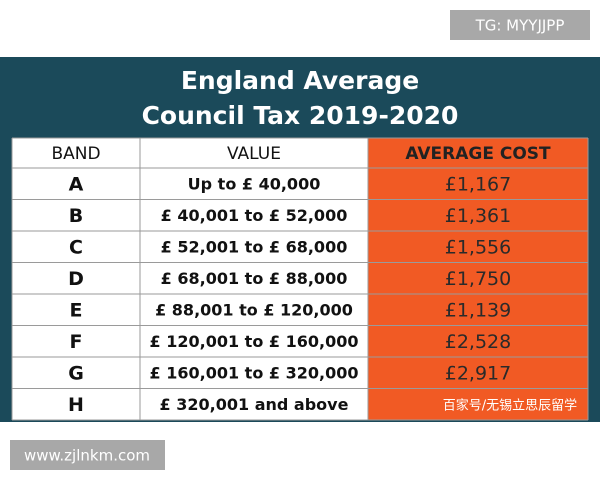 This screenshot has height=484, width=600. Describe the element at coordinates (254, 246) in the screenshot. I see `value: £ 52,001 to £ 68,000` at that location.